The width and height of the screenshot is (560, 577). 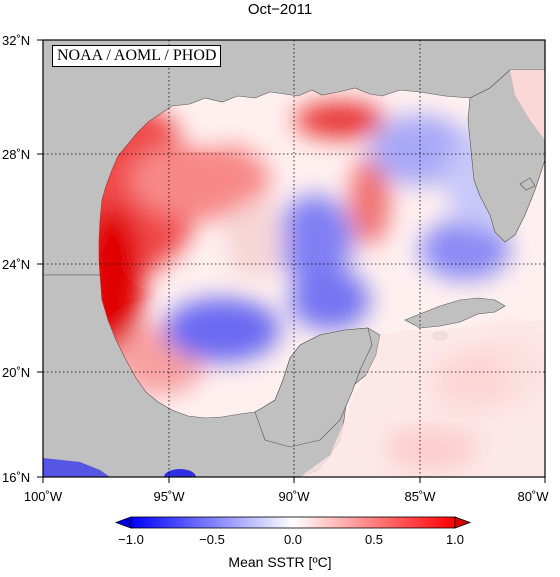 I want to click on colorbar-tick-label: 0.5, so click(x=374, y=539).